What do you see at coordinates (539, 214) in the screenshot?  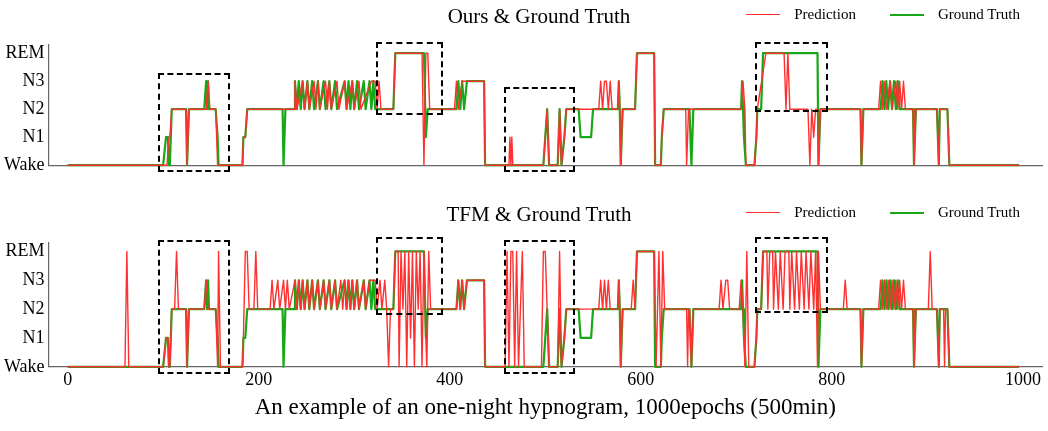 I see `chart-title: TFM & Ground Truth` at bounding box center [539, 214].